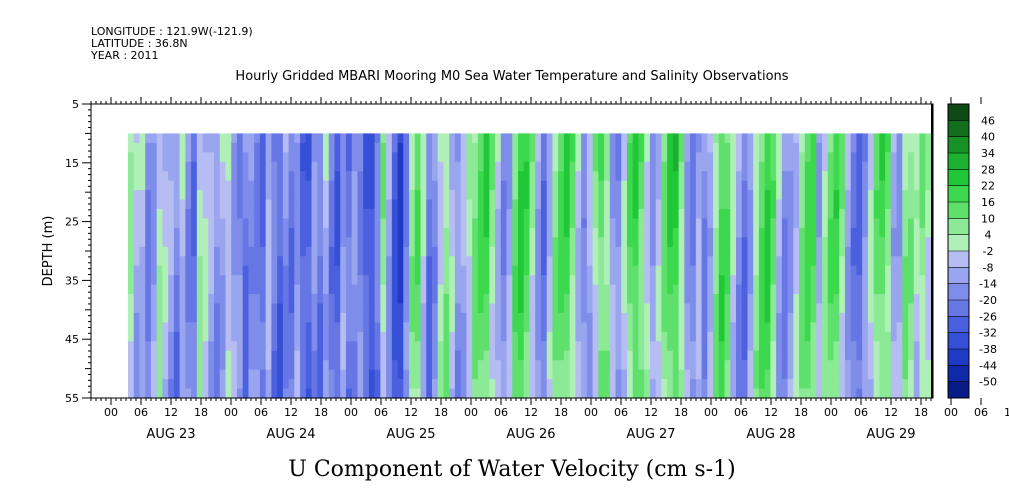 Image resolution: width=1009 pixels, height=504 pixels. What do you see at coordinates (72, 398) in the screenshot?
I see `y-tick-label: 55` at bounding box center [72, 398].